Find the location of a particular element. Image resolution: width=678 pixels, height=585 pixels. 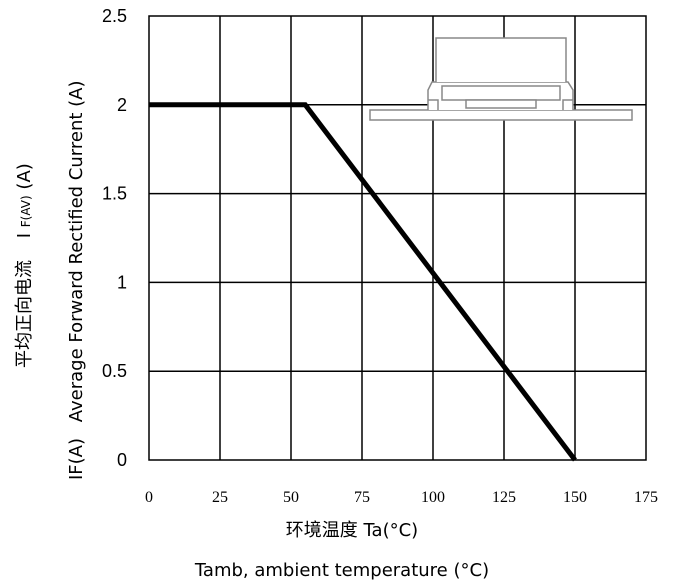

x-tick-label: 175 is located at coordinates (646, 497).